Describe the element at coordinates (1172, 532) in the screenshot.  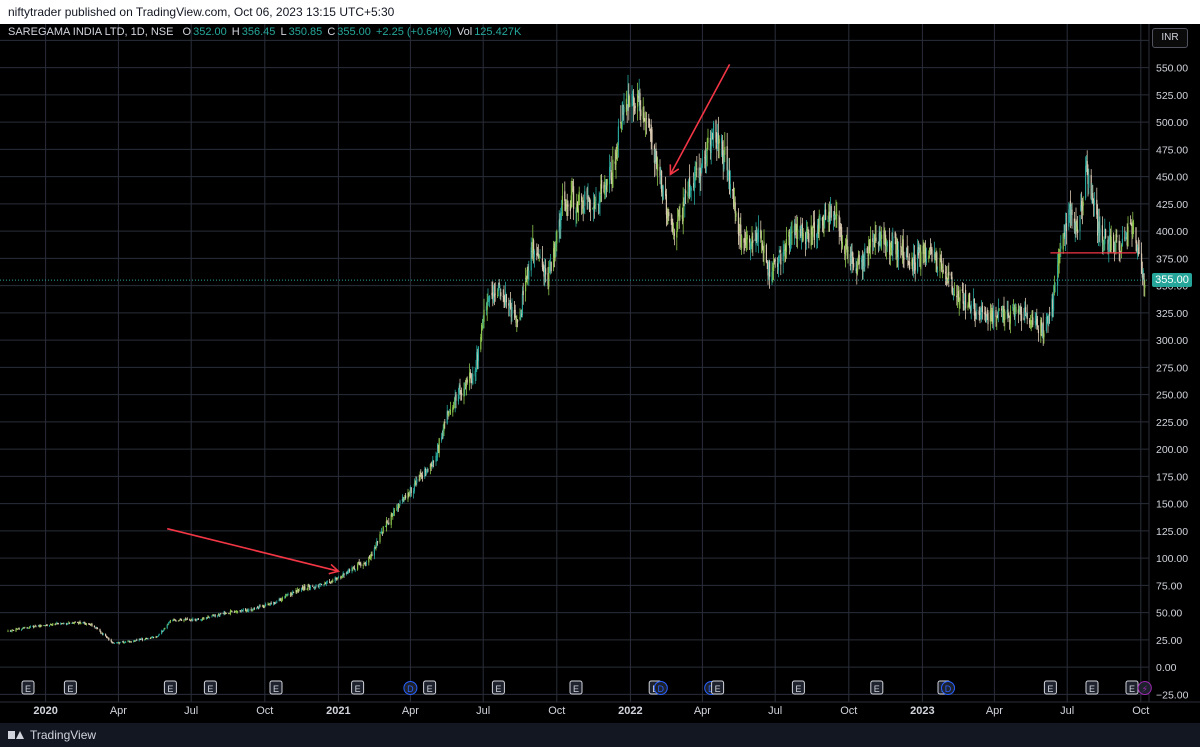
I see `y-tick-label: 125.00` at that location.